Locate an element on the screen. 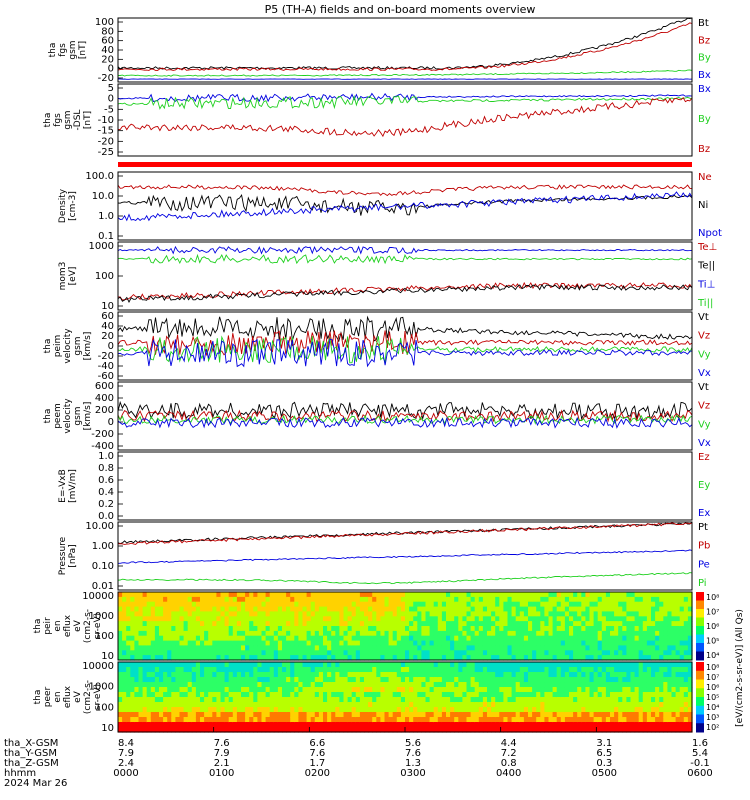  panel-efield-ytick: 0.8 is located at coordinates (106, 468).